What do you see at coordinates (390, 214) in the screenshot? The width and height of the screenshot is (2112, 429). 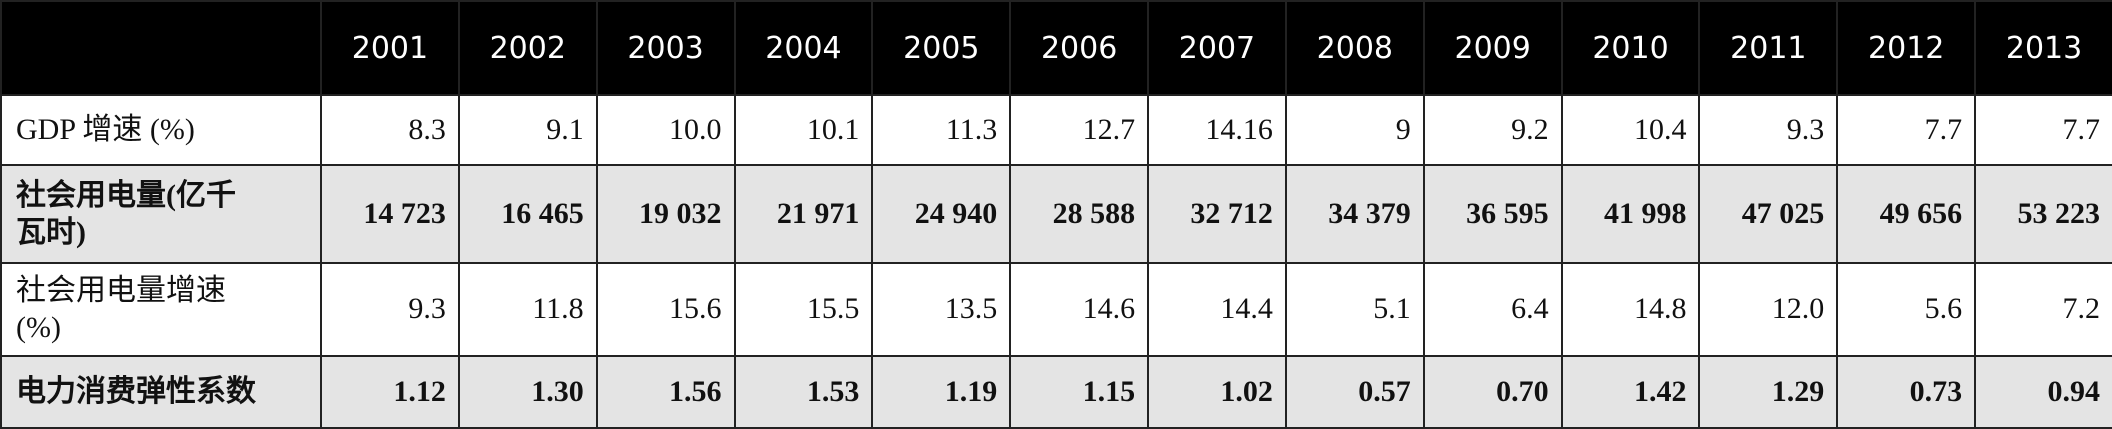 I see `value-cell: 14 723` at bounding box center [390, 214].